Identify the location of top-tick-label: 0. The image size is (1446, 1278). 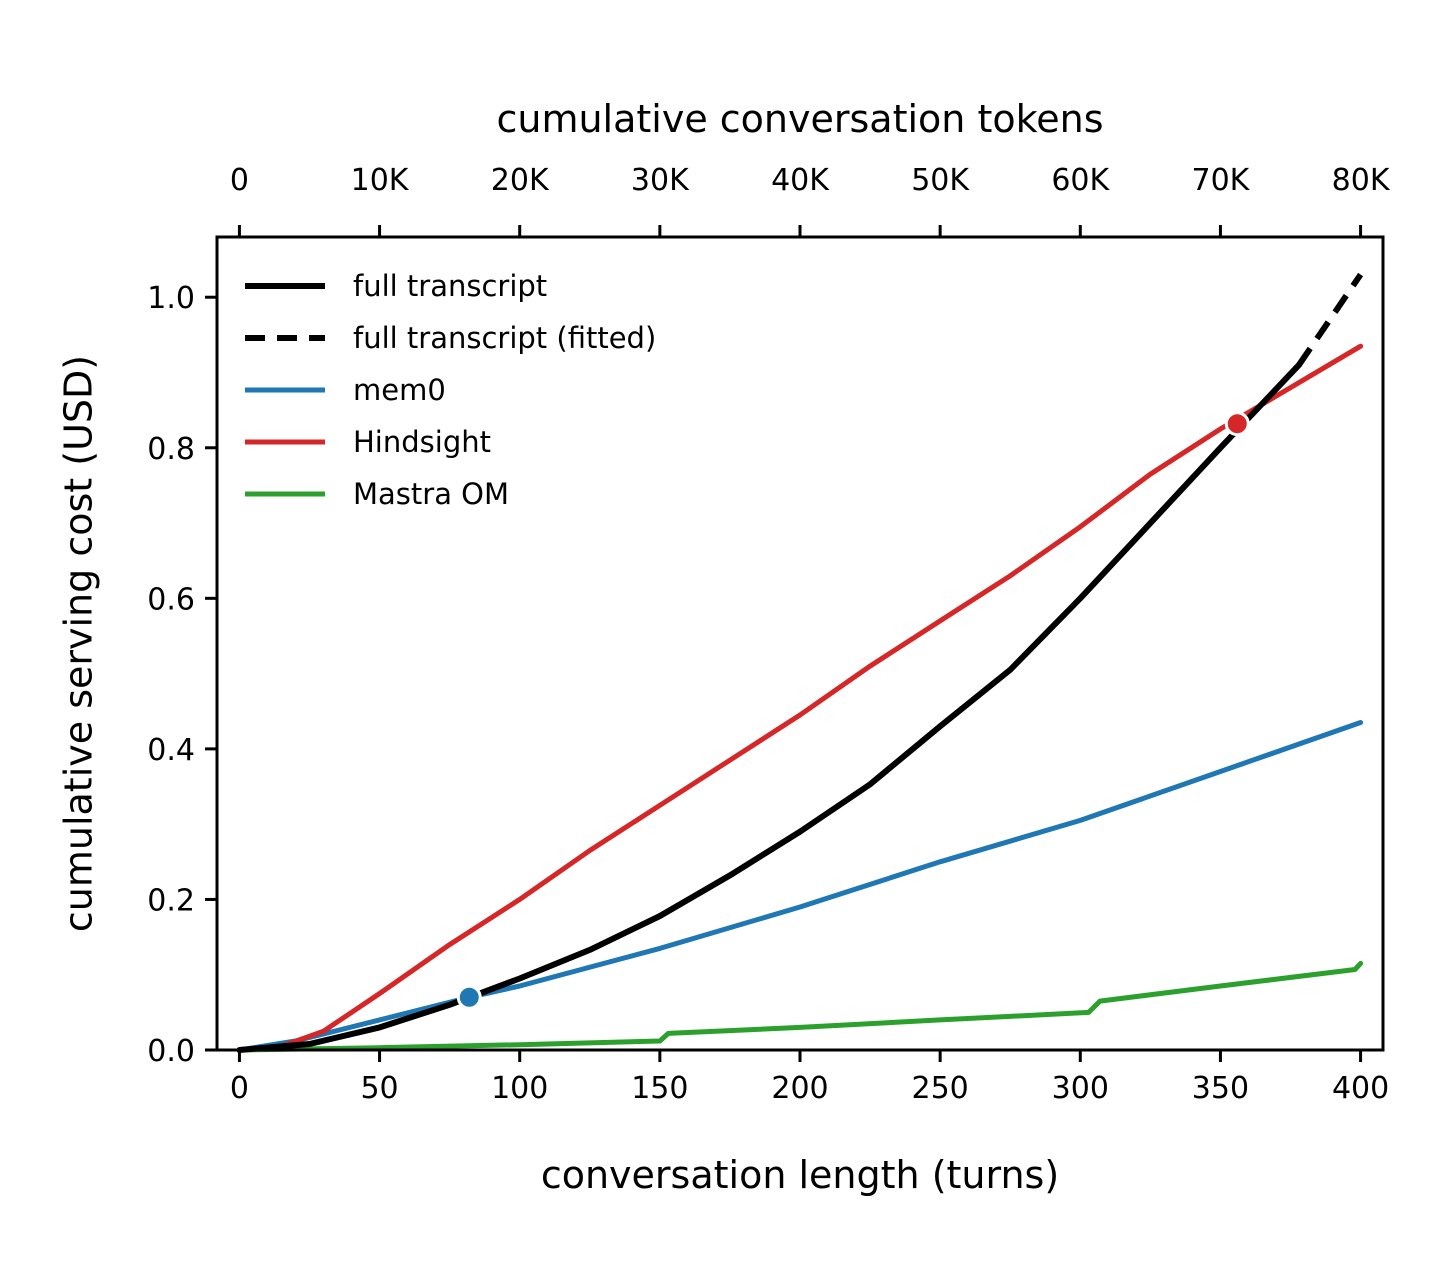
(239, 180).